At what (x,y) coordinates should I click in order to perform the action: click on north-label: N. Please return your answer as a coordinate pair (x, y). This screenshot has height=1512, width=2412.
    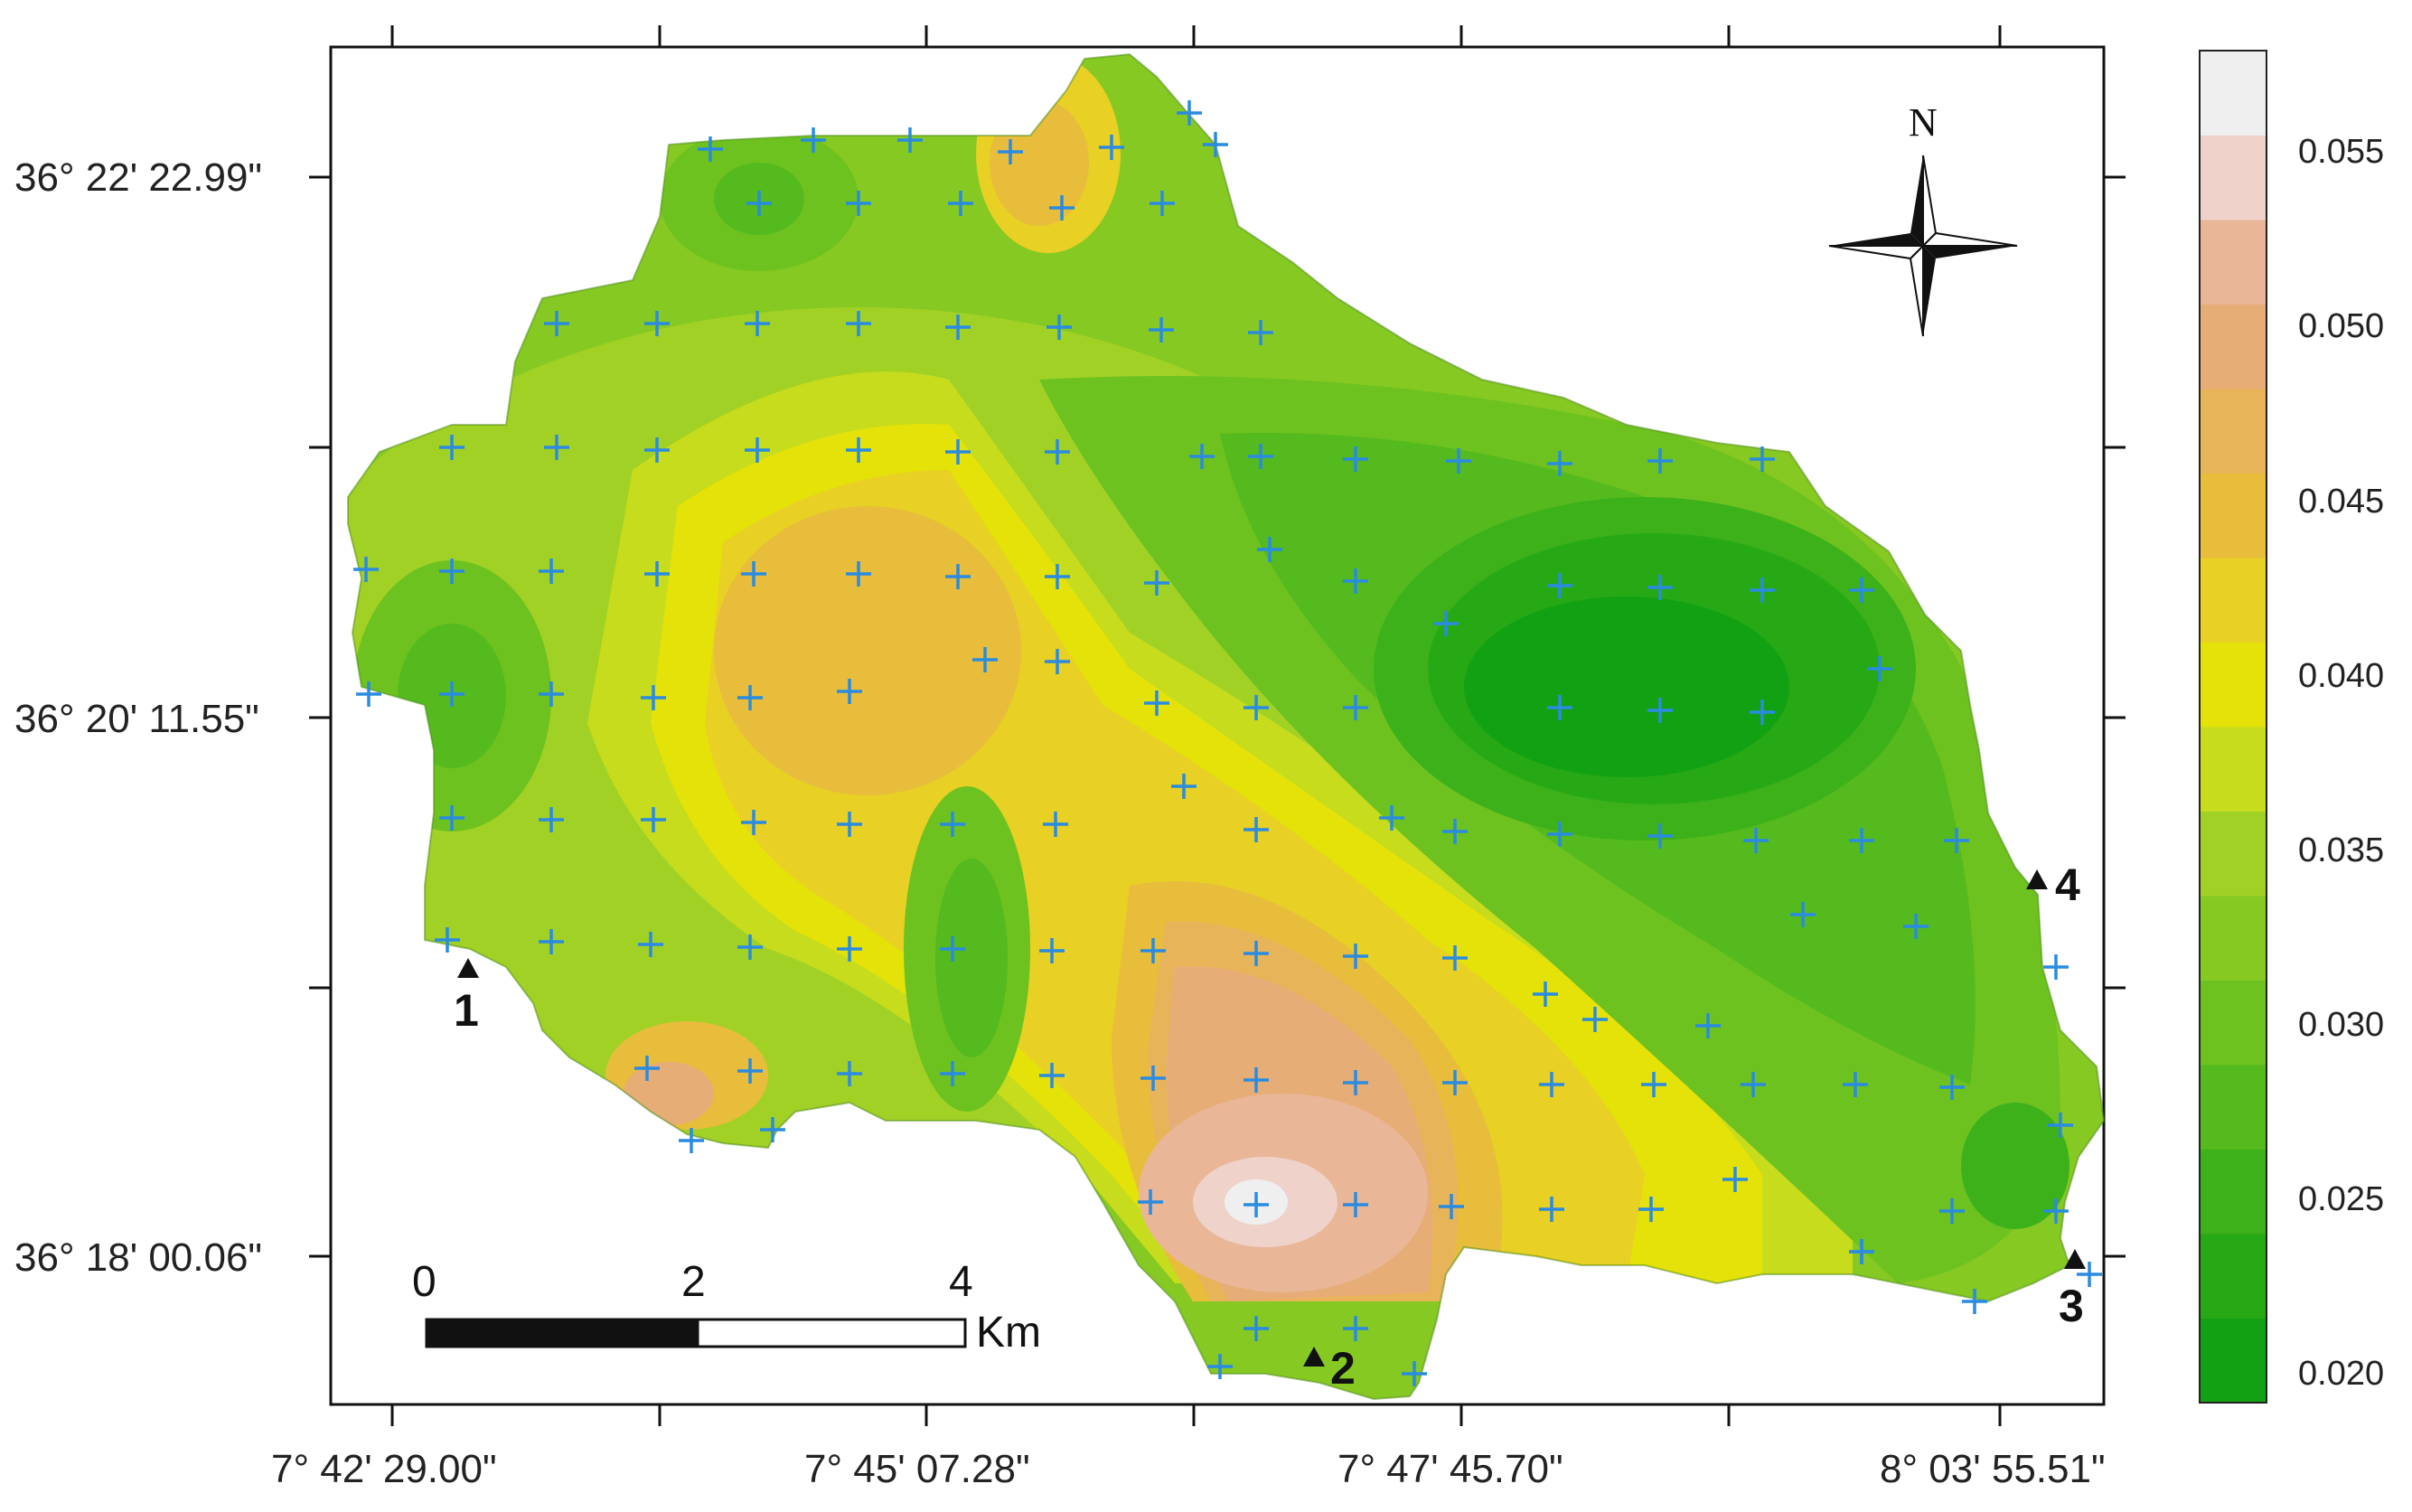
    Looking at the image, I should click on (1923, 122).